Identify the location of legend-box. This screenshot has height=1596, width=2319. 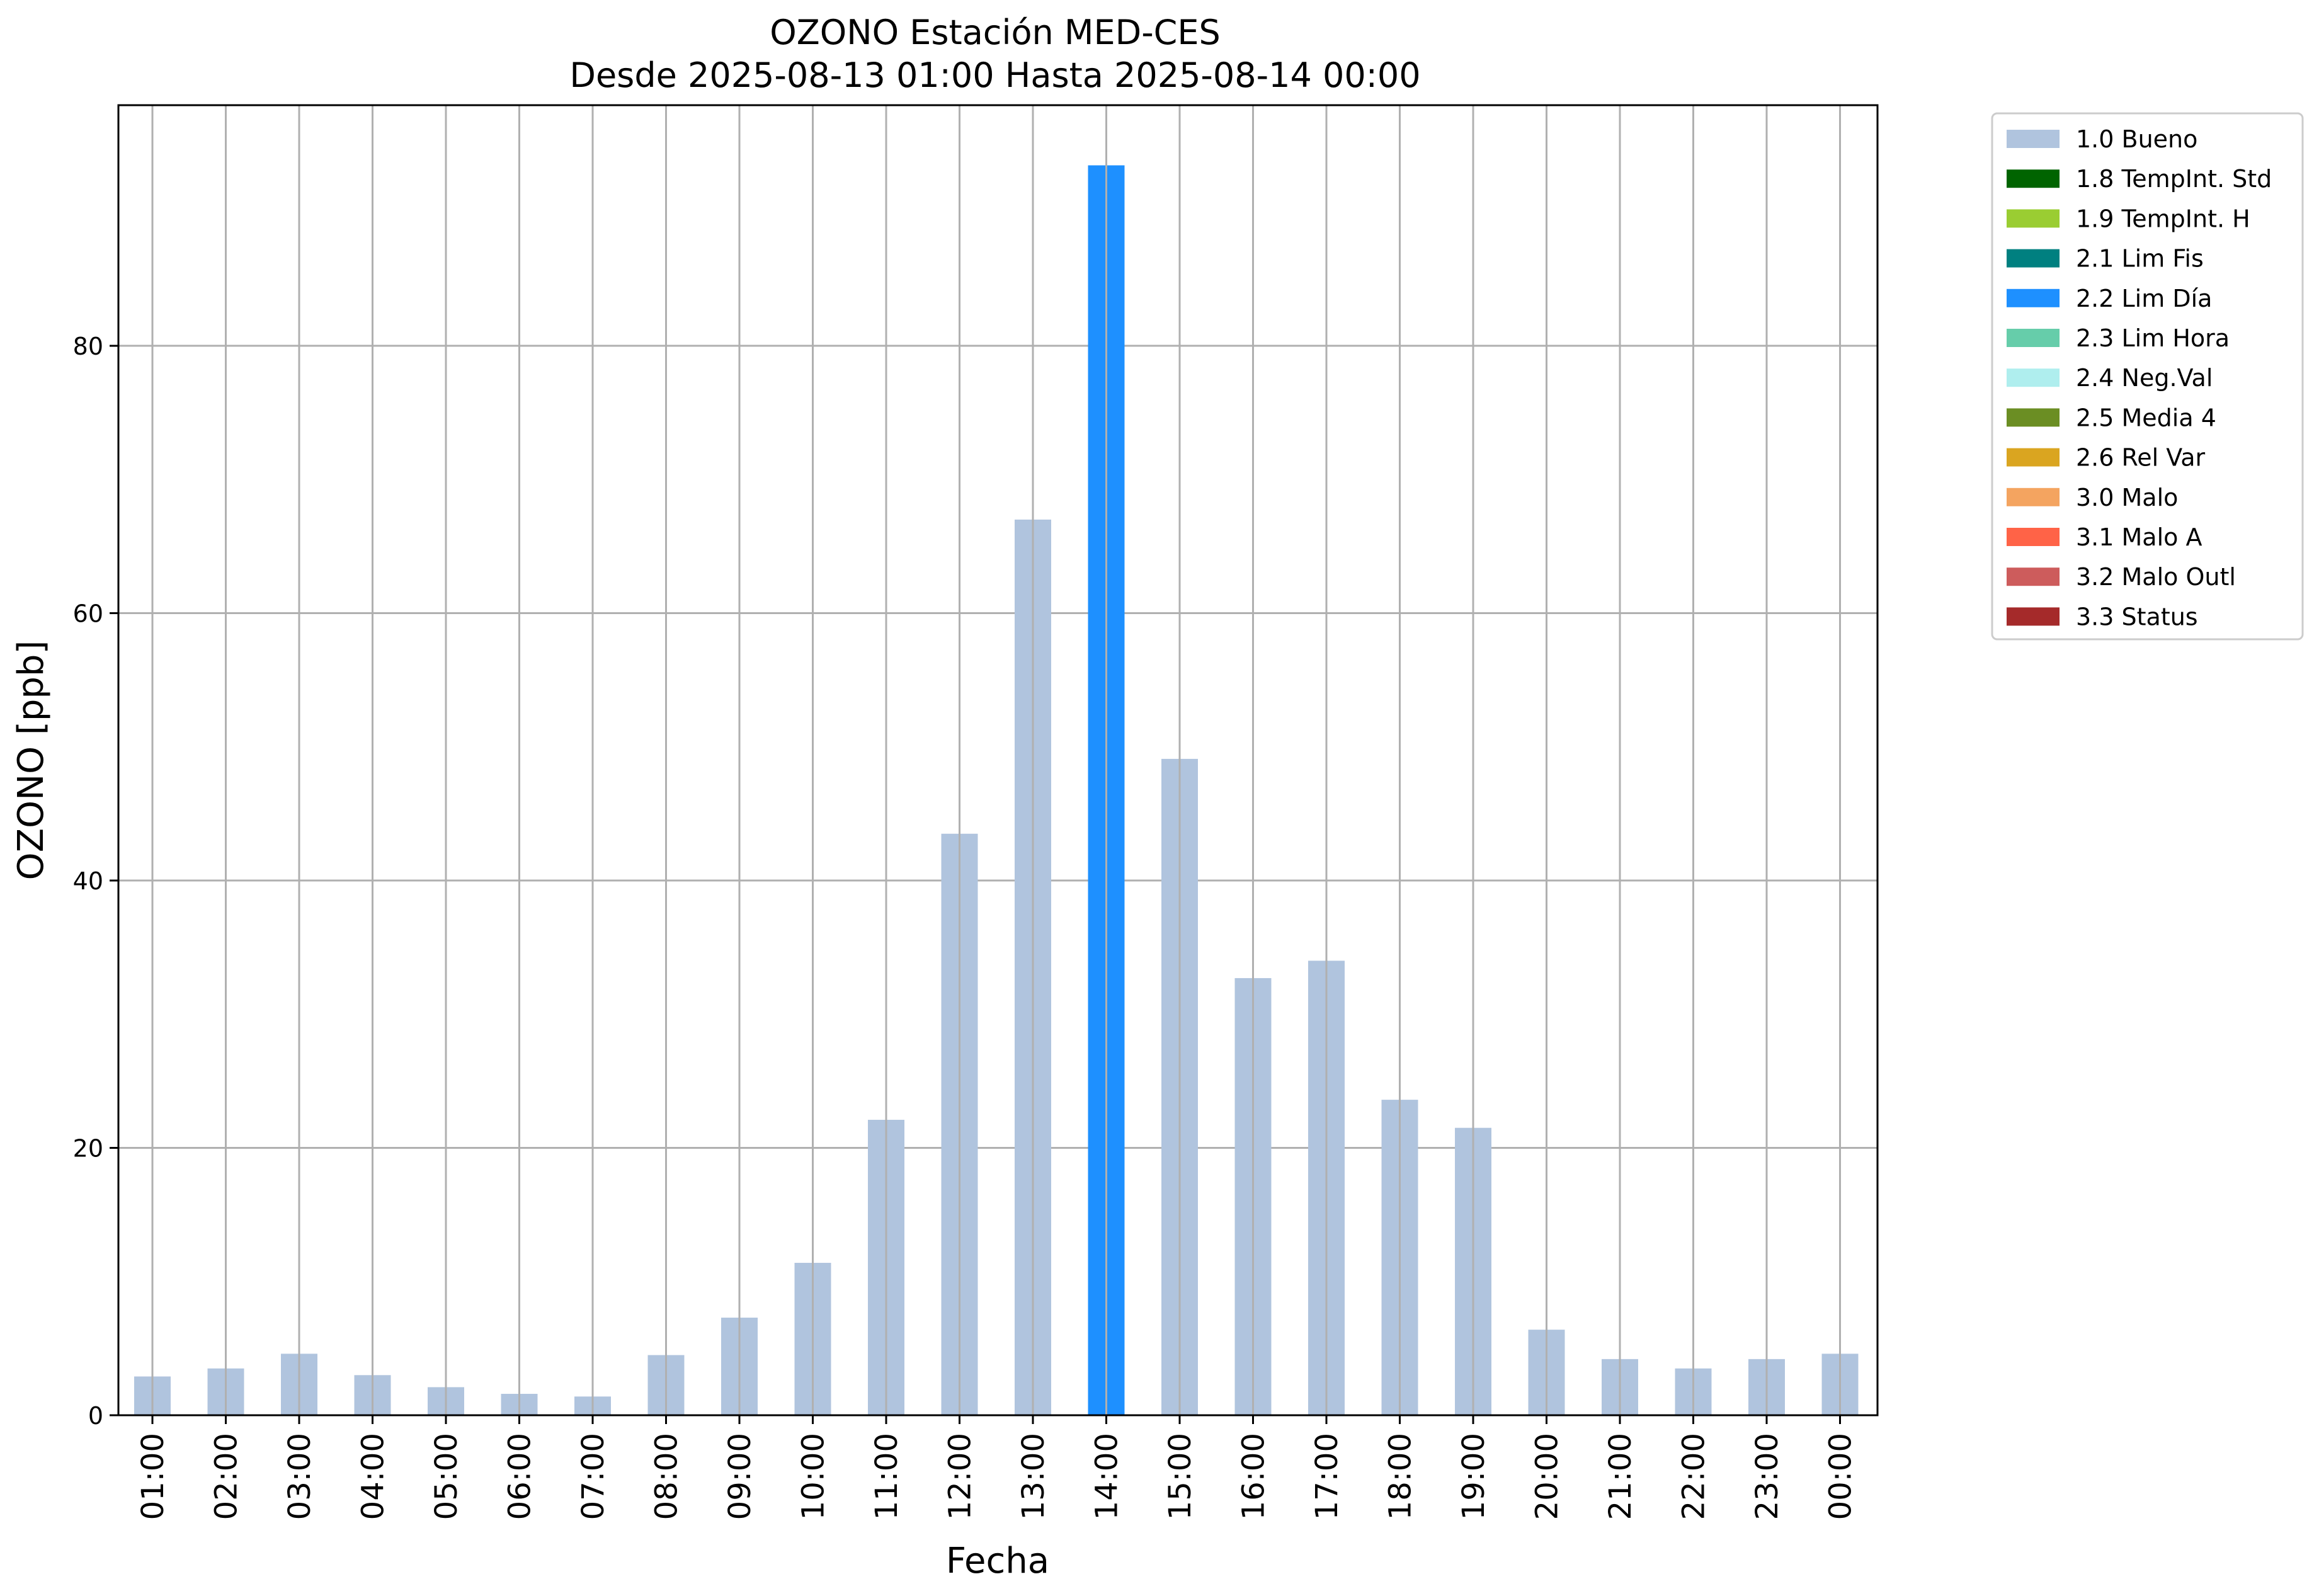
(2147, 376).